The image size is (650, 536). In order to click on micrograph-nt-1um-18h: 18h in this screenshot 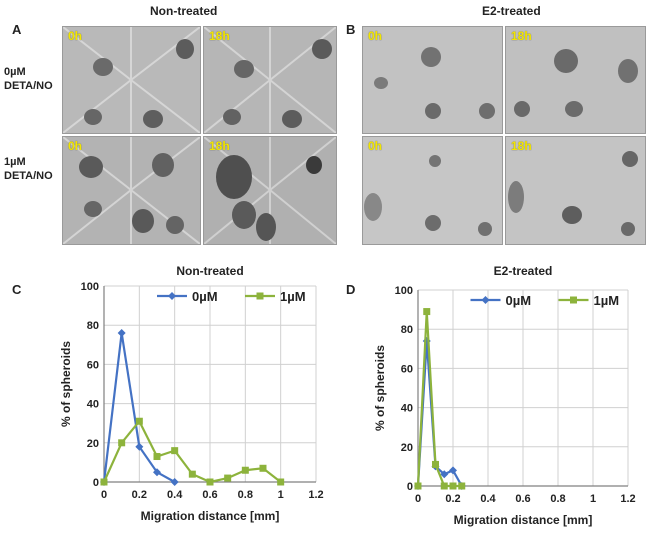, I will do `click(270, 190)`.